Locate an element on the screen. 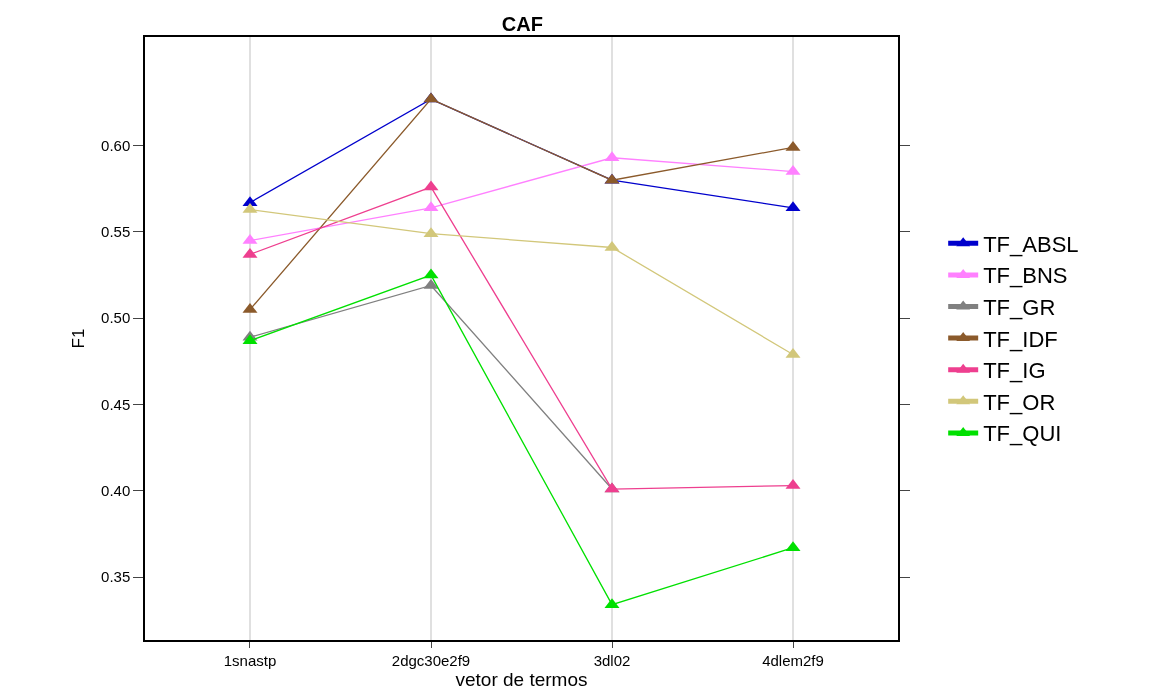 This screenshot has width=1153, height=699. x-tick-label: 2dgc30e2f9 is located at coordinates (431, 660).